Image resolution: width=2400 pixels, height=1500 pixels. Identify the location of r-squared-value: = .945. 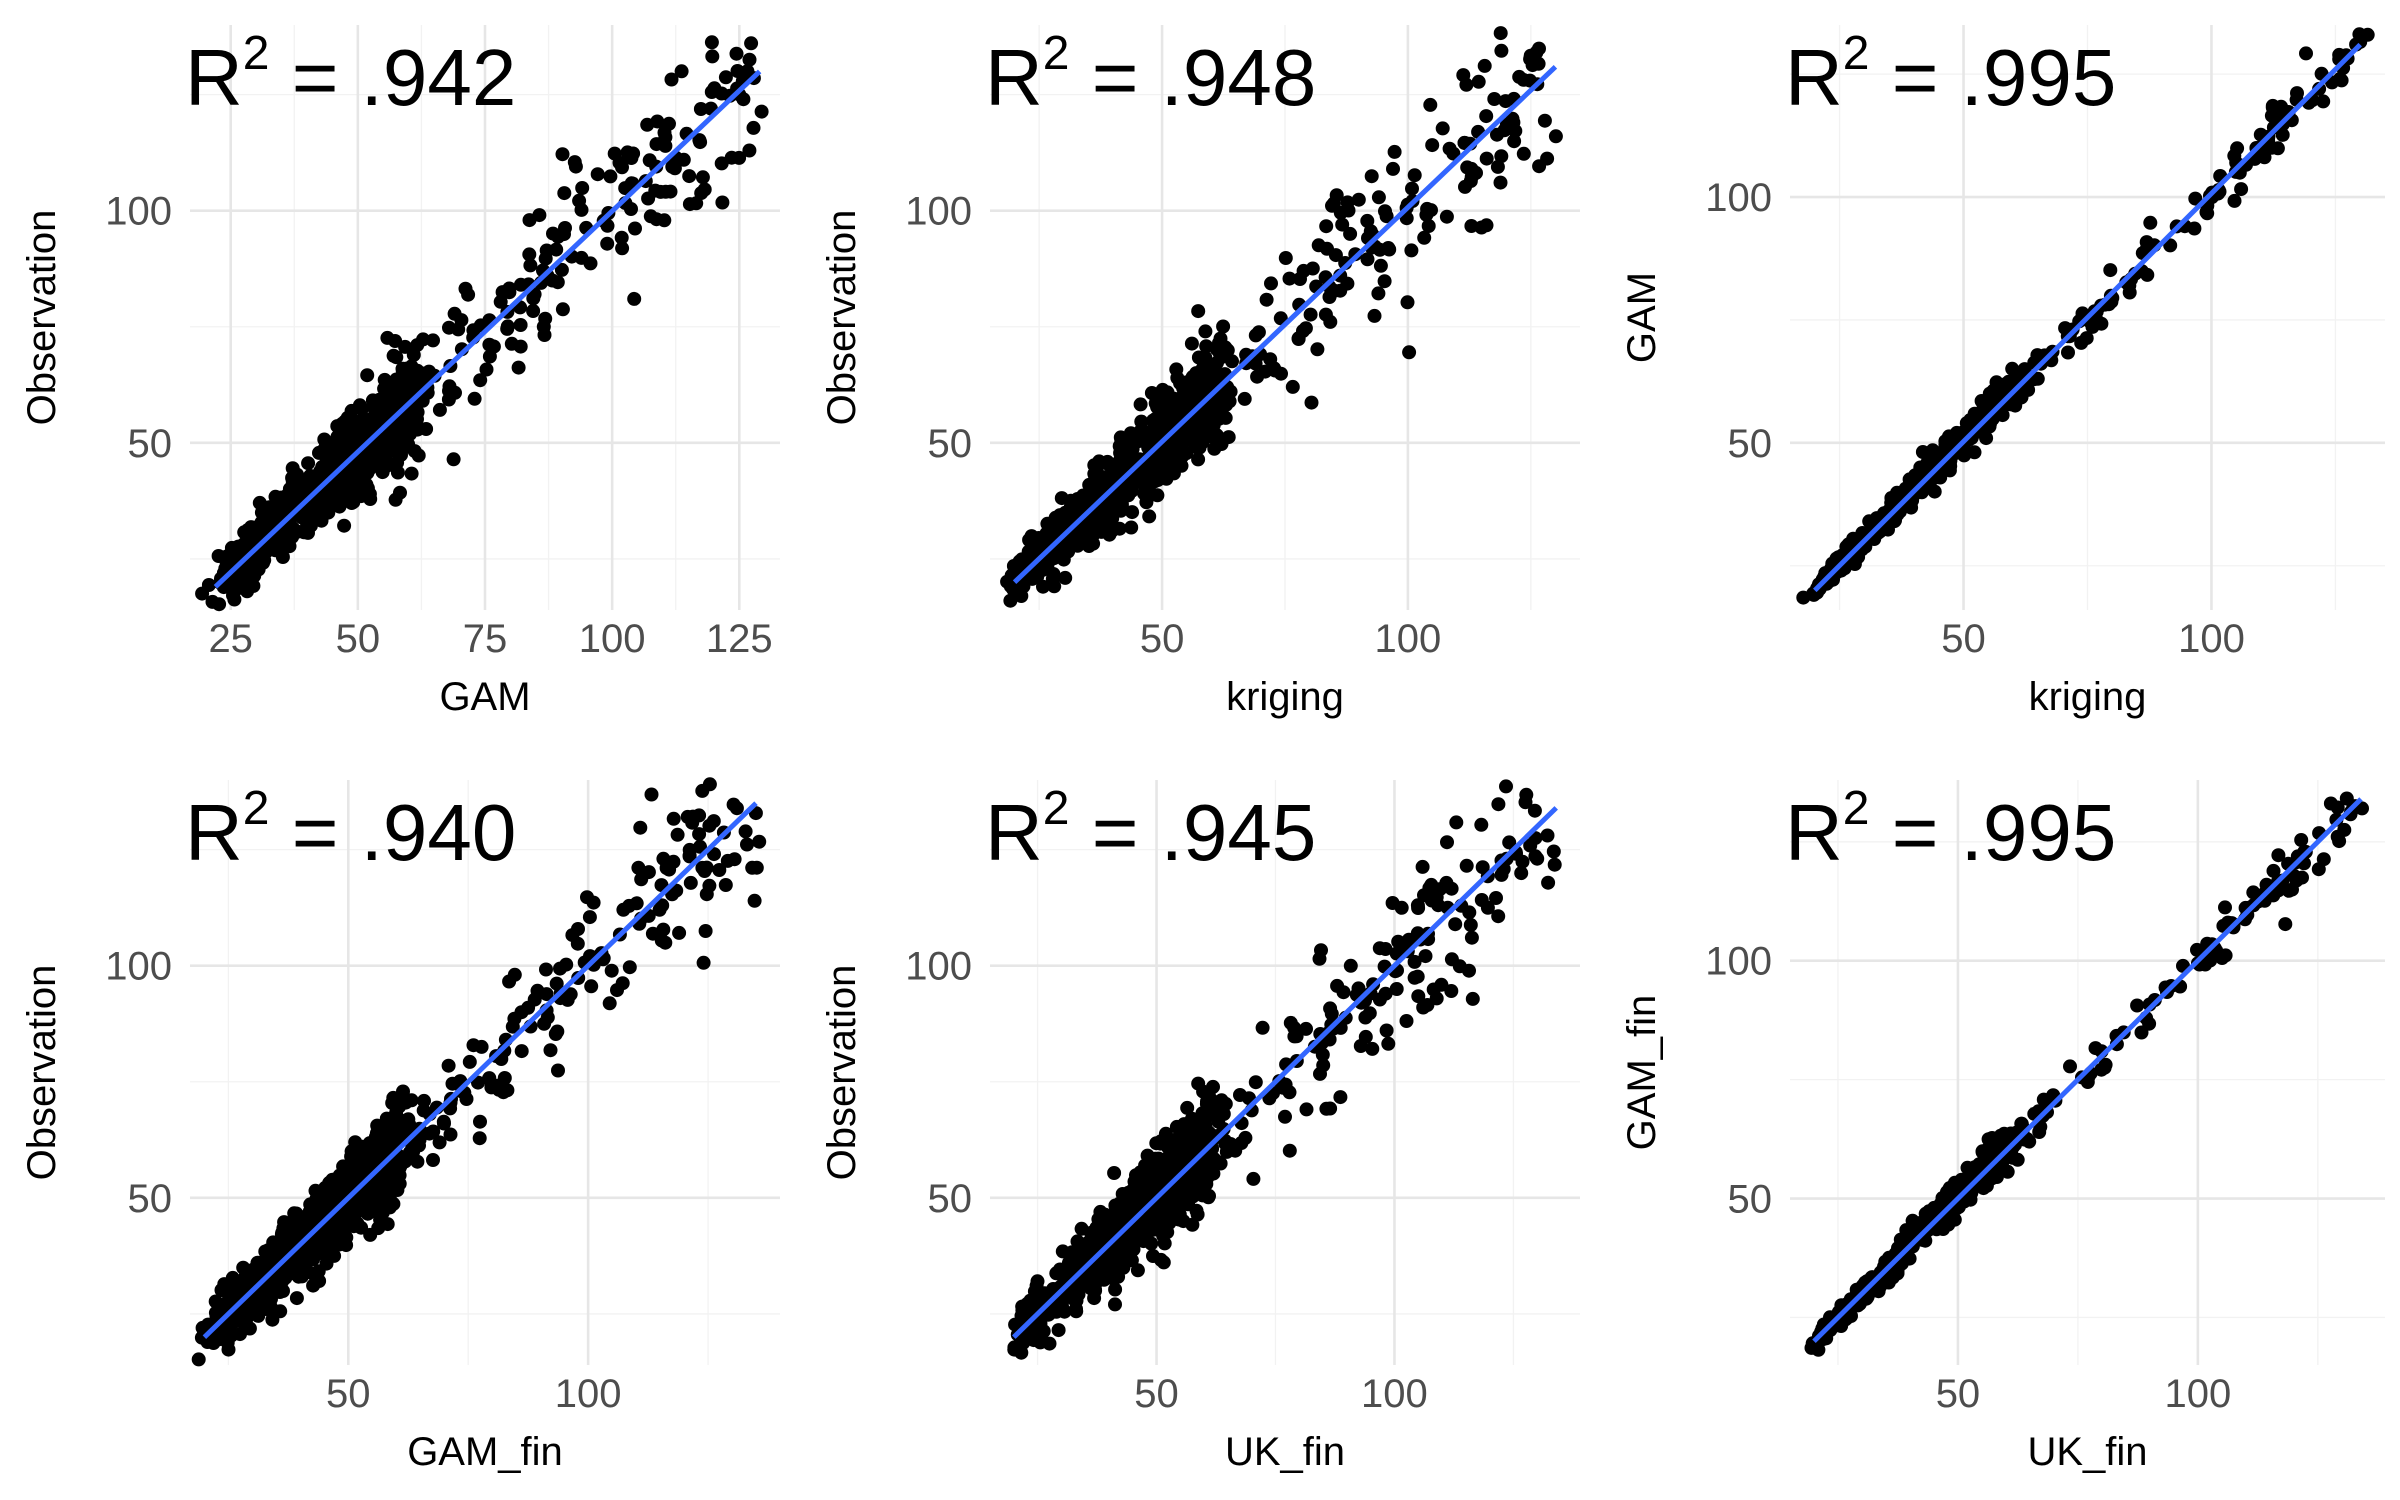
(1192, 832).